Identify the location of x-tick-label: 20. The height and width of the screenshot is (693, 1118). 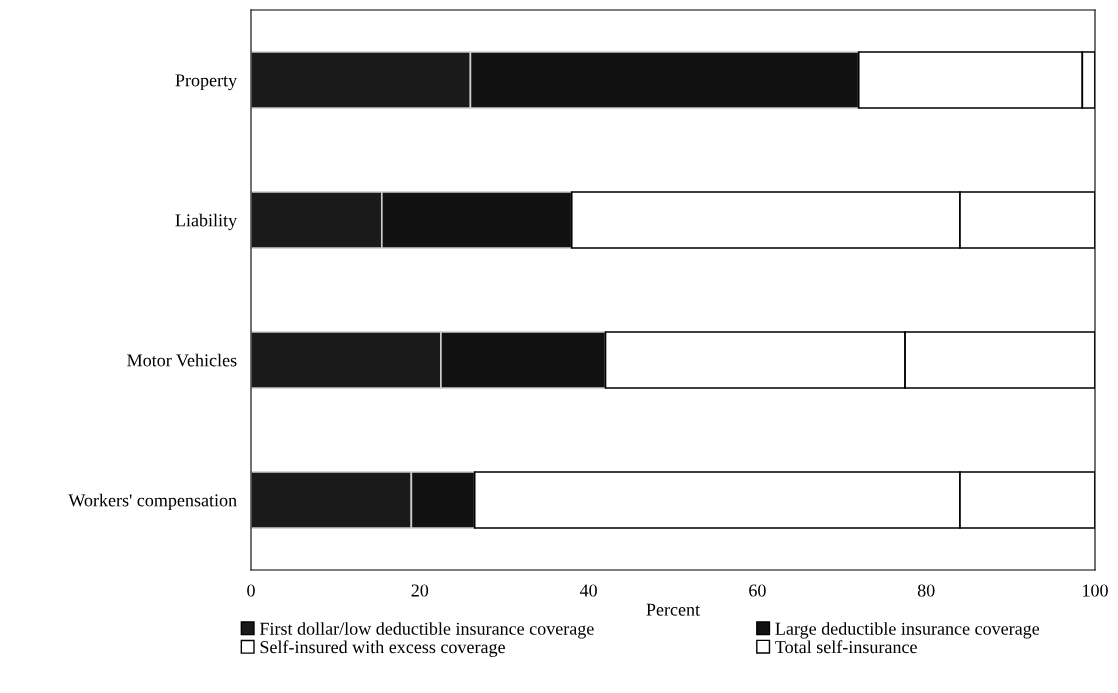
(420, 590).